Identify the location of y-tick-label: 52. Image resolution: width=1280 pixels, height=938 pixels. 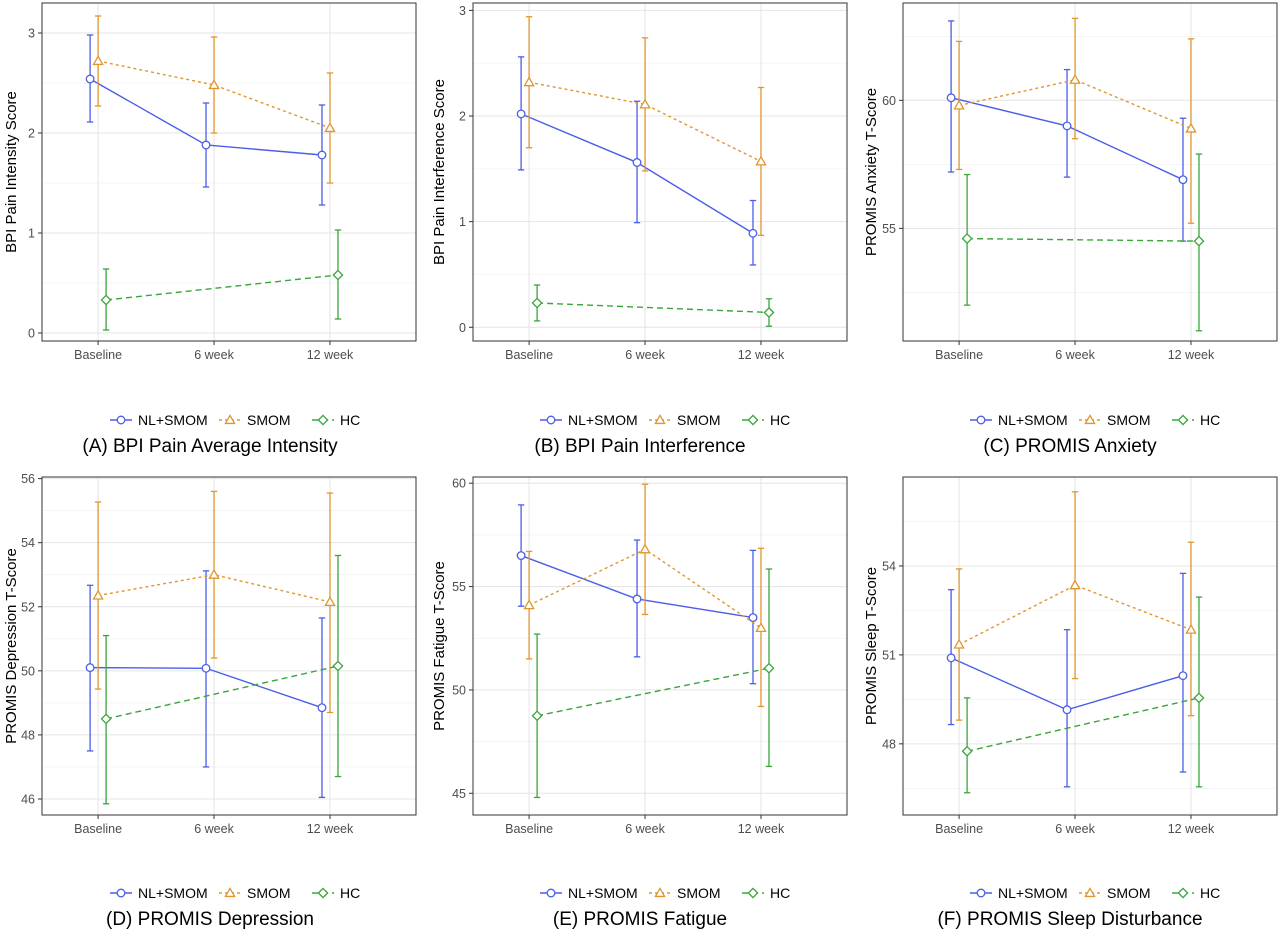
(28, 607).